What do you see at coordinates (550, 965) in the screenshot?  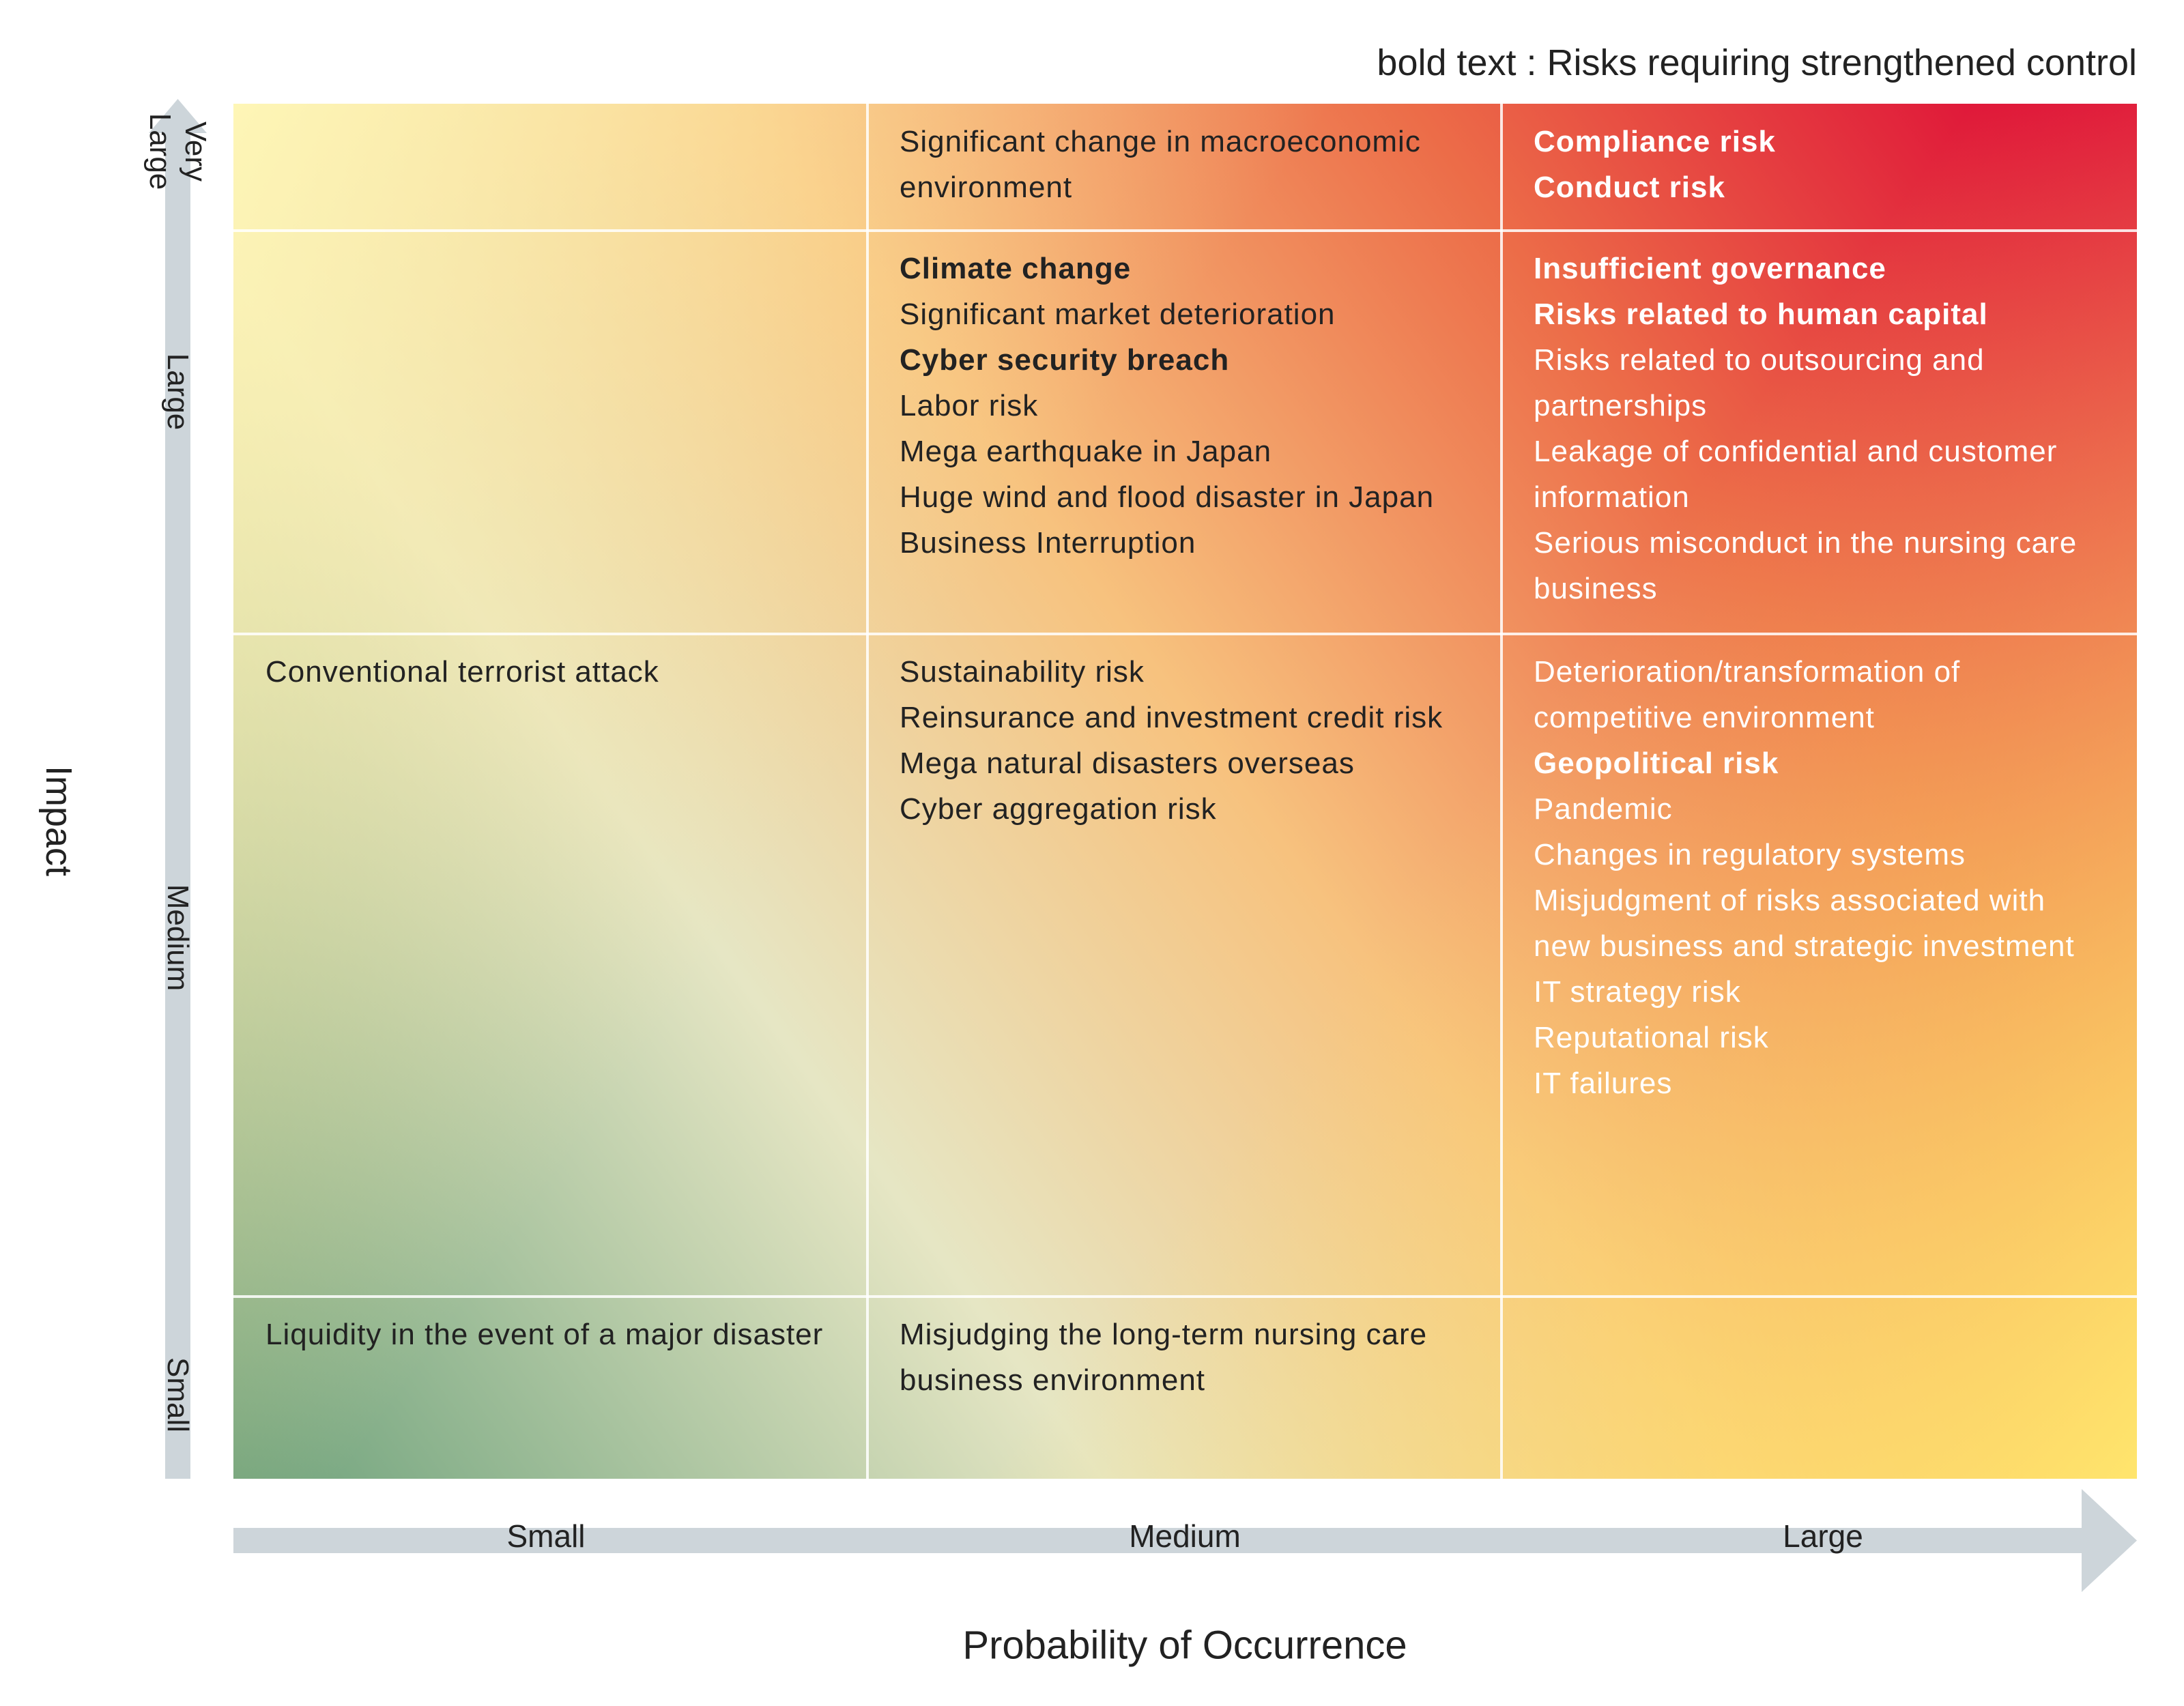 I see `cell: Conventional terrorist attack` at bounding box center [550, 965].